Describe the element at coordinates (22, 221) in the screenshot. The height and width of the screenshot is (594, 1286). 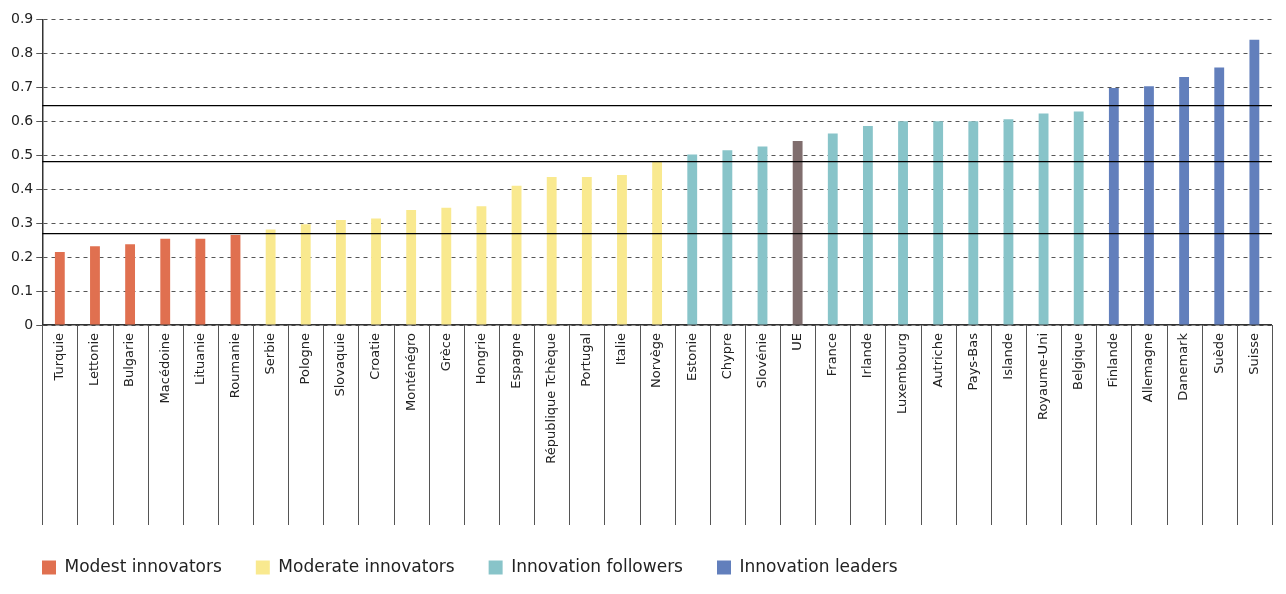
I see `y-tick-label: 0.3` at that location.